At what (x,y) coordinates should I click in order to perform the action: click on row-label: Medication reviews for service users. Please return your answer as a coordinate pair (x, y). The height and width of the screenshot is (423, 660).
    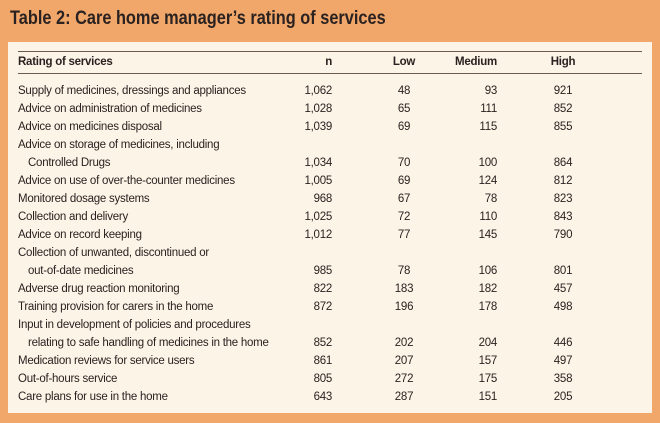
    Looking at the image, I should click on (106, 361).